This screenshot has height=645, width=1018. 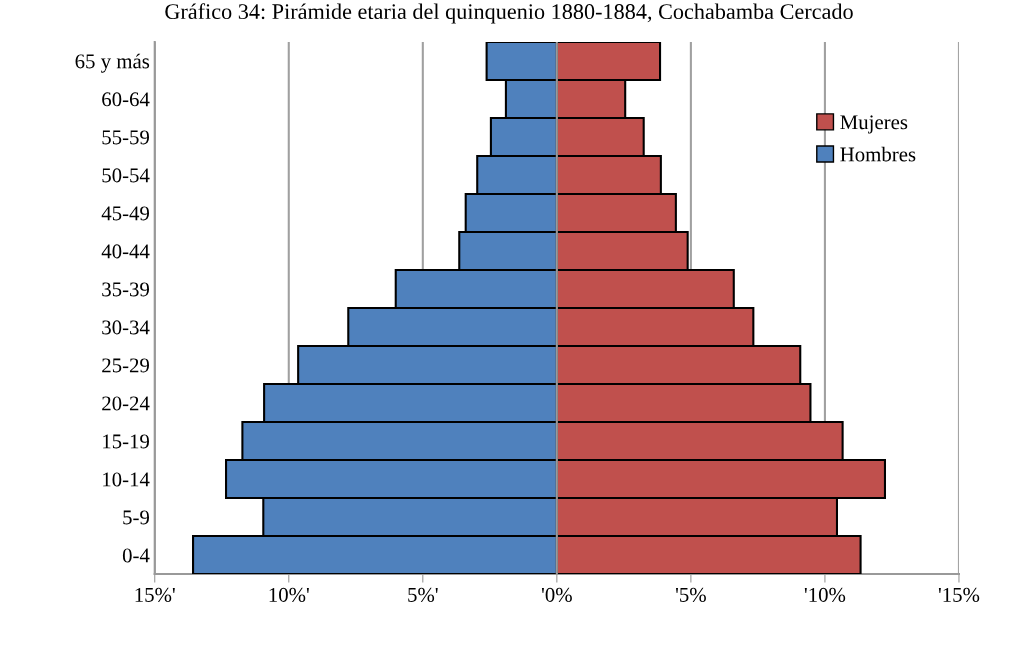 I want to click on y-tick-label: 35-39, so click(x=126, y=289).